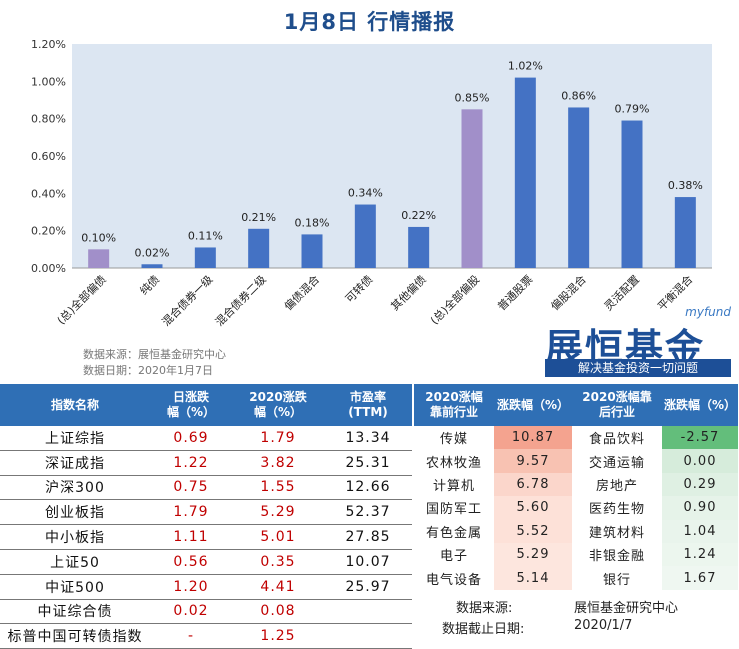  What do you see at coordinates (483, 629) in the screenshot?
I see `footer-date-label: 数据截止日期:` at bounding box center [483, 629].